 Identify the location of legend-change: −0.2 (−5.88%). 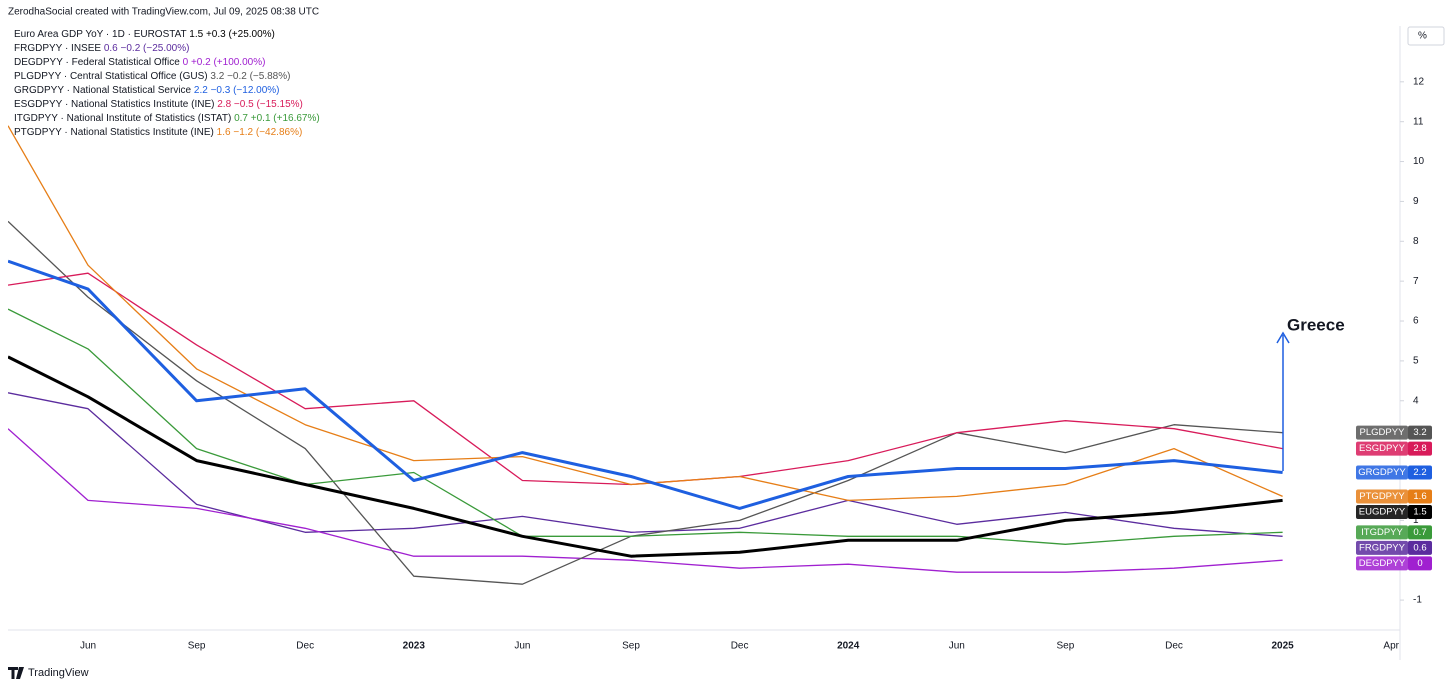
(258, 76).